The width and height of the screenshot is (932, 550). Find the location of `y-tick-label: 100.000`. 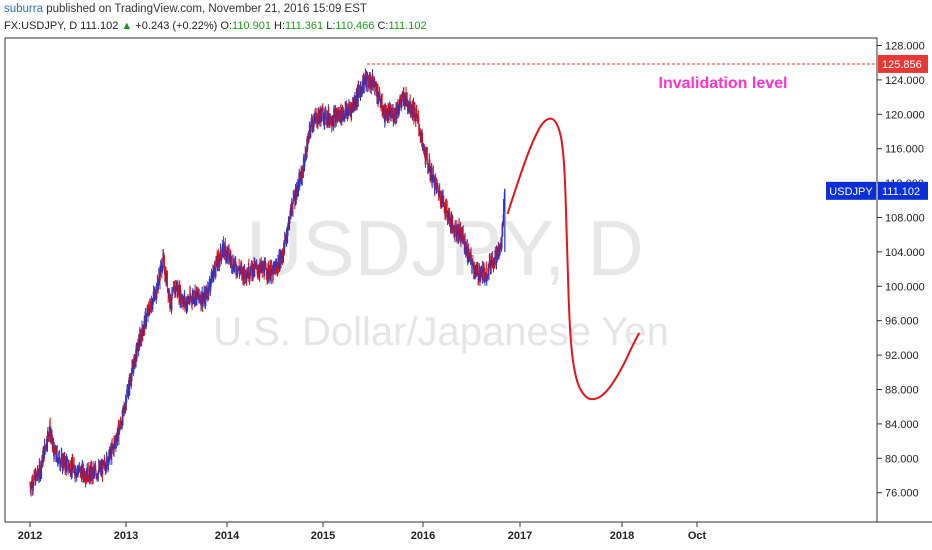

y-tick-label: 100.000 is located at coordinates (905, 287).